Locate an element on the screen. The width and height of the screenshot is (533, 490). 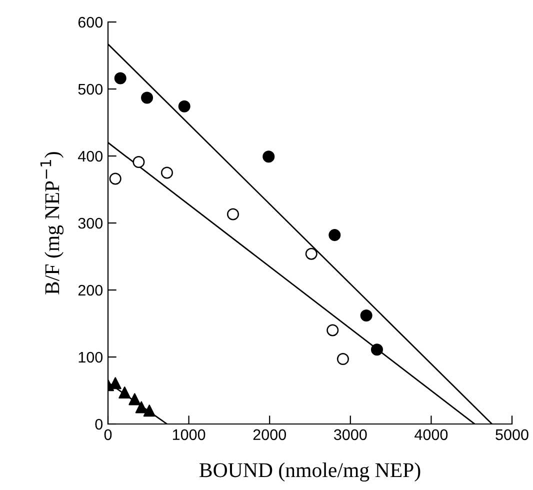
y-tick-label: 0 is located at coordinates (99, 424).